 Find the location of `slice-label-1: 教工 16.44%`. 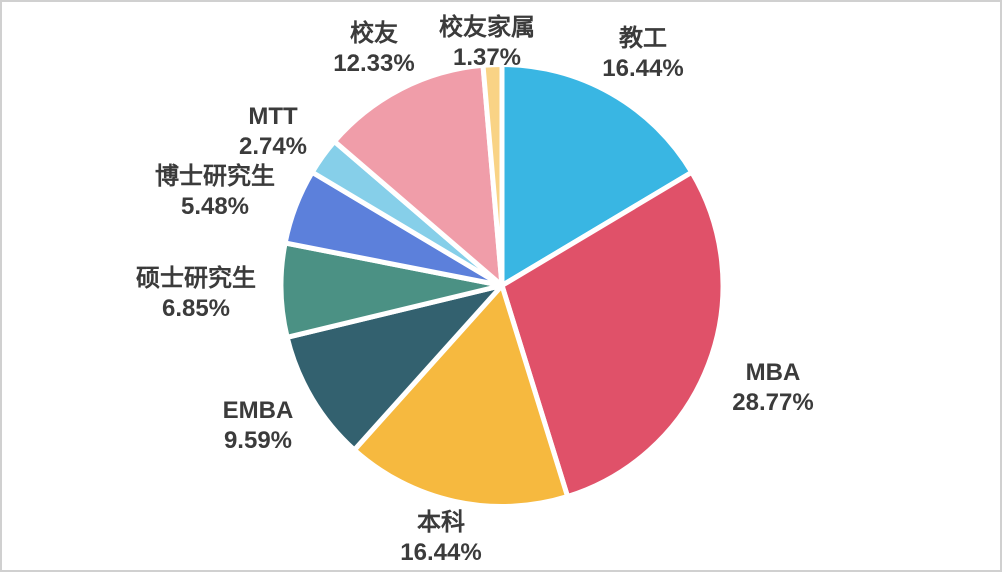

slice-label-1: 教工 16.44% is located at coordinates (642, 54).